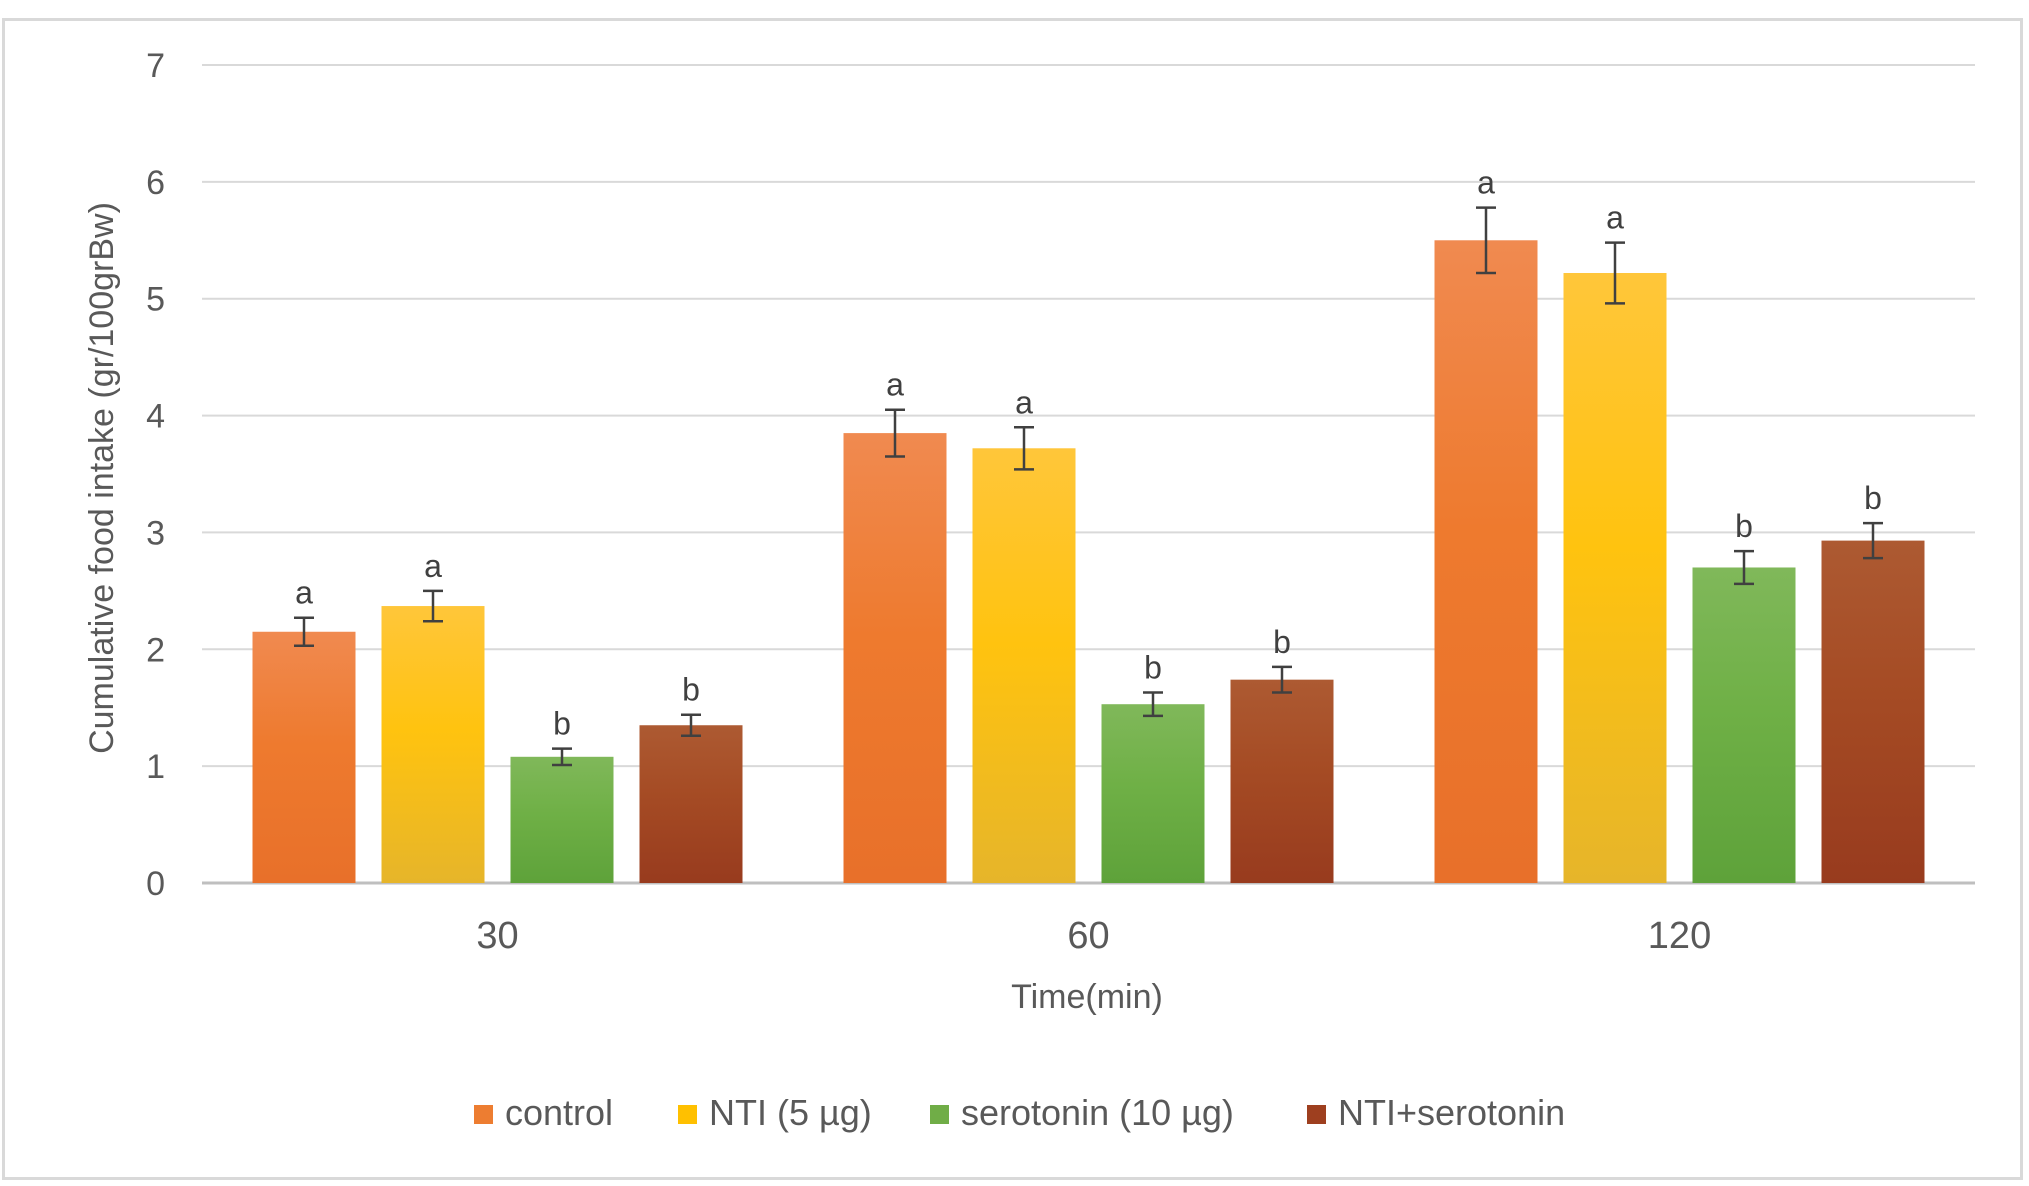 The width and height of the screenshot is (2029, 1186). What do you see at coordinates (155, 475) in the screenshot?
I see `y-axis-ticks: 0 1 2 3 4 5 6 7` at bounding box center [155, 475].